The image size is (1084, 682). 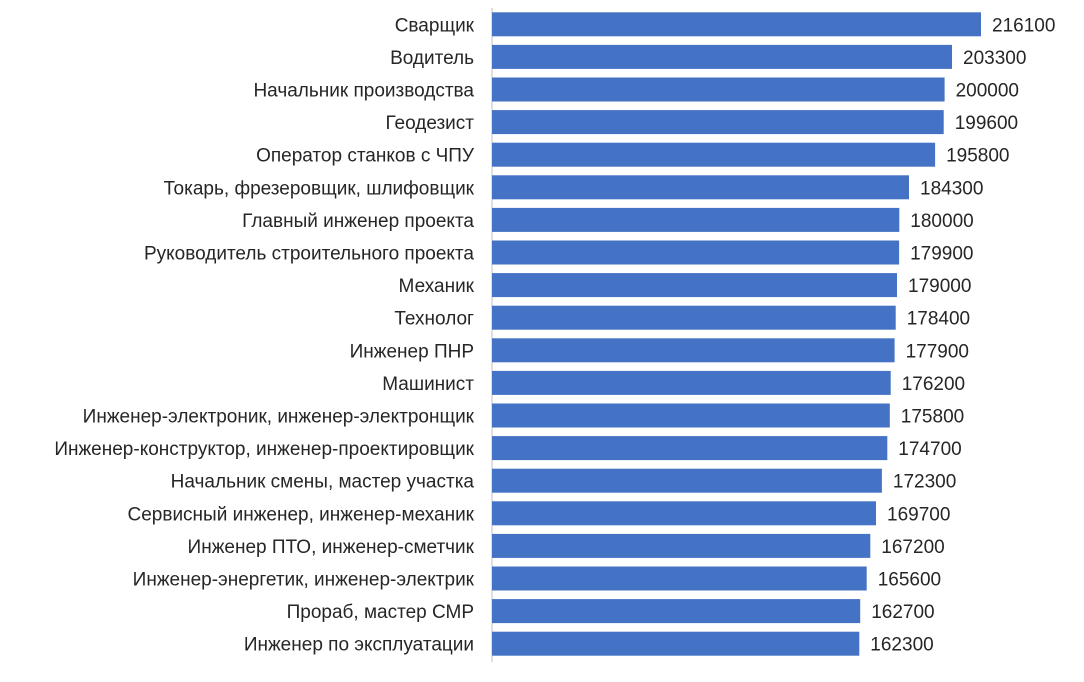 I want to click on category-label: Механик, so click(x=437, y=286).